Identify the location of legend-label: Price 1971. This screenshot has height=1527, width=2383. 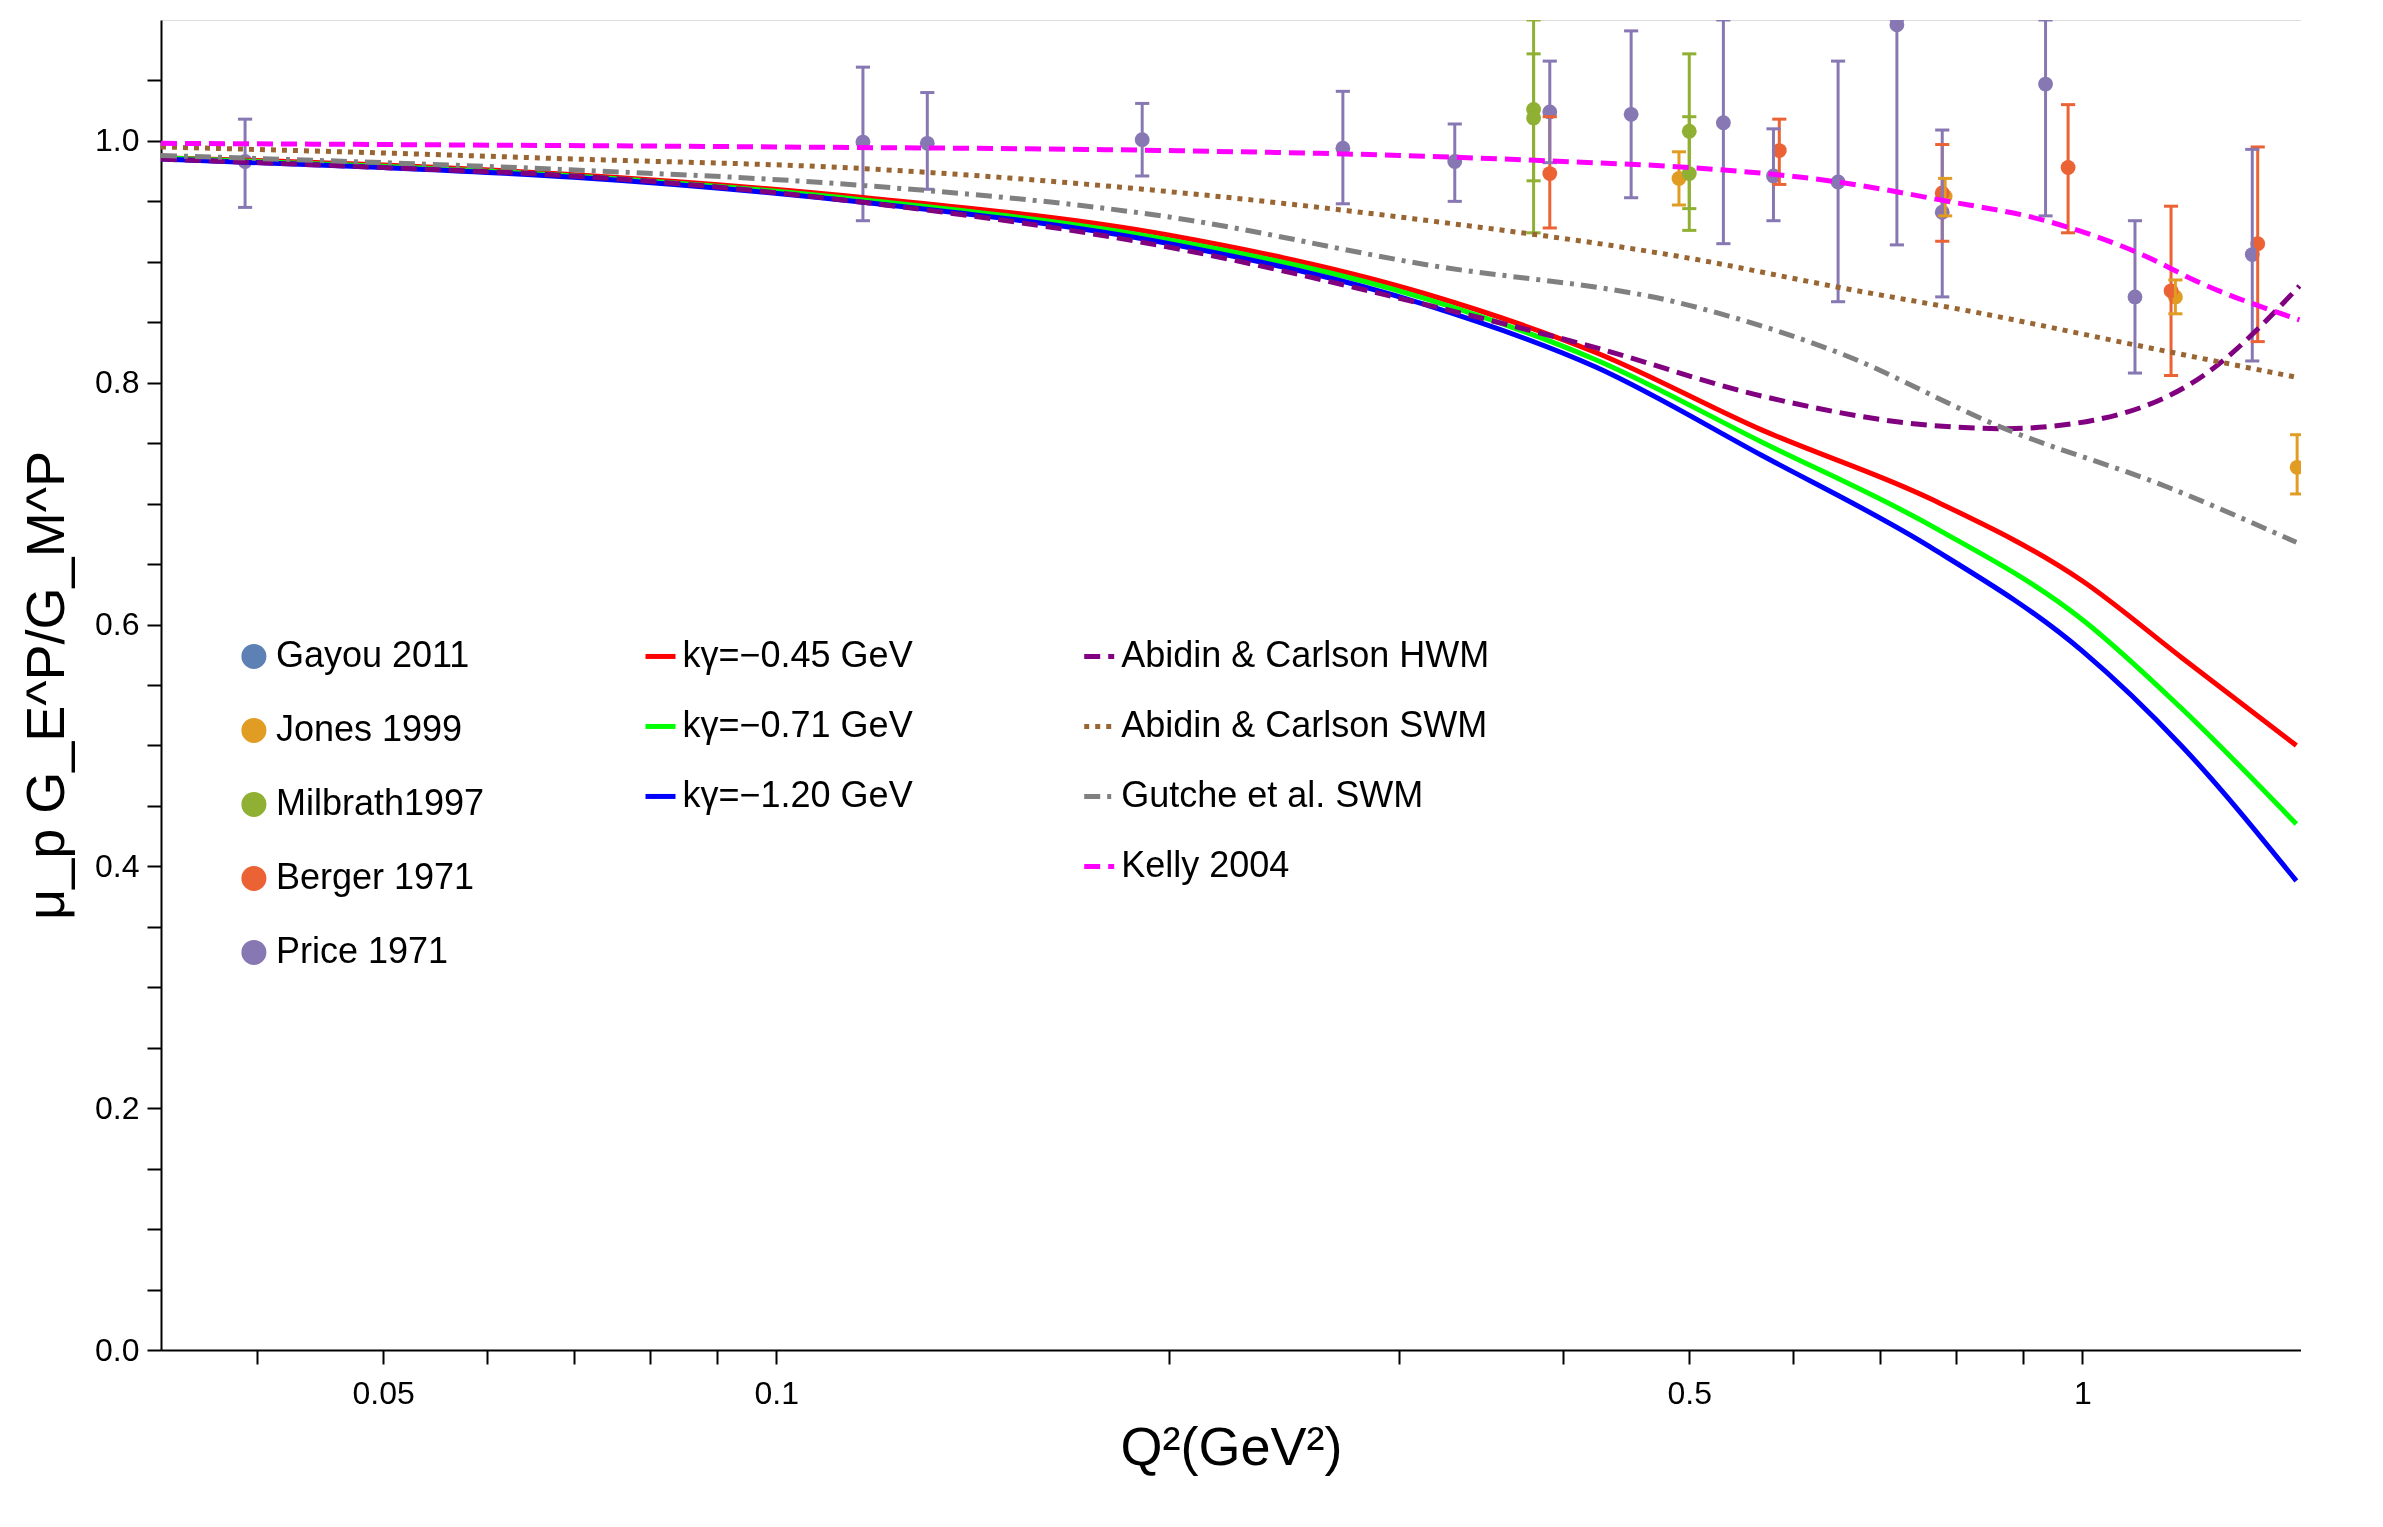
(362, 951).